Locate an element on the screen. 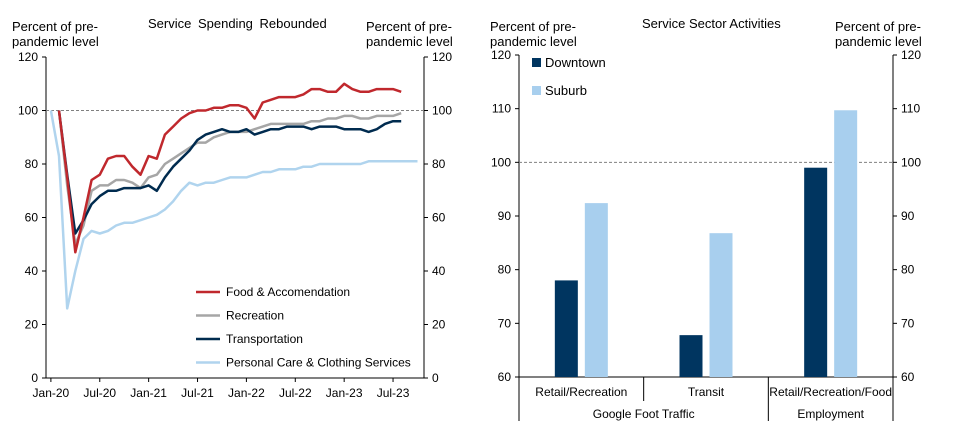 The width and height of the screenshot is (967, 432). category-label: Transit is located at coordinates (706, 392).